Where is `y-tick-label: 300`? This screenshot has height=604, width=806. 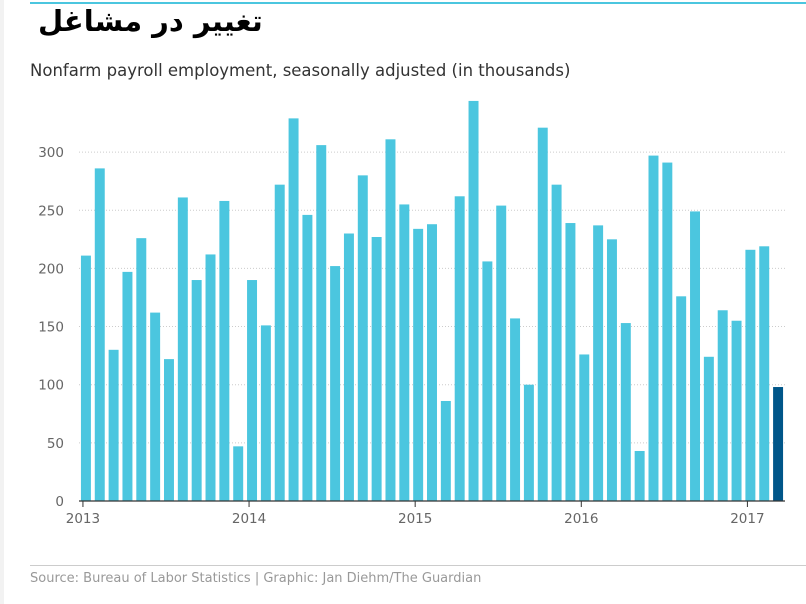 y-tick-label: 300 is located at coordinates (51, 153).